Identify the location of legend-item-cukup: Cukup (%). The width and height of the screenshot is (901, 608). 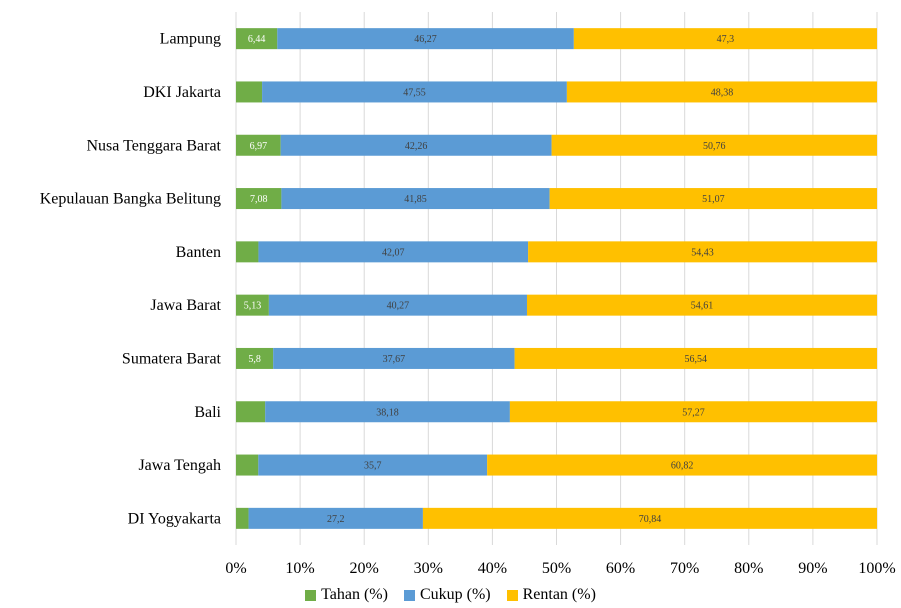
(447, 595).